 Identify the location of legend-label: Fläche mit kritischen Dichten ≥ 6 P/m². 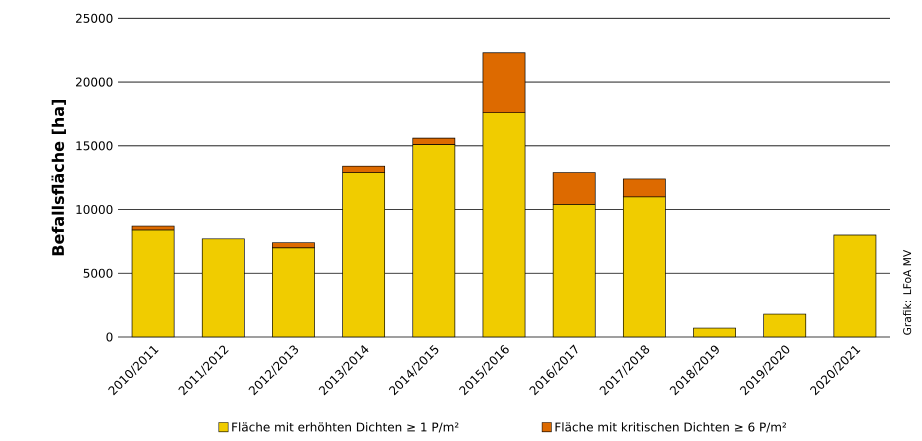
(671, 427).